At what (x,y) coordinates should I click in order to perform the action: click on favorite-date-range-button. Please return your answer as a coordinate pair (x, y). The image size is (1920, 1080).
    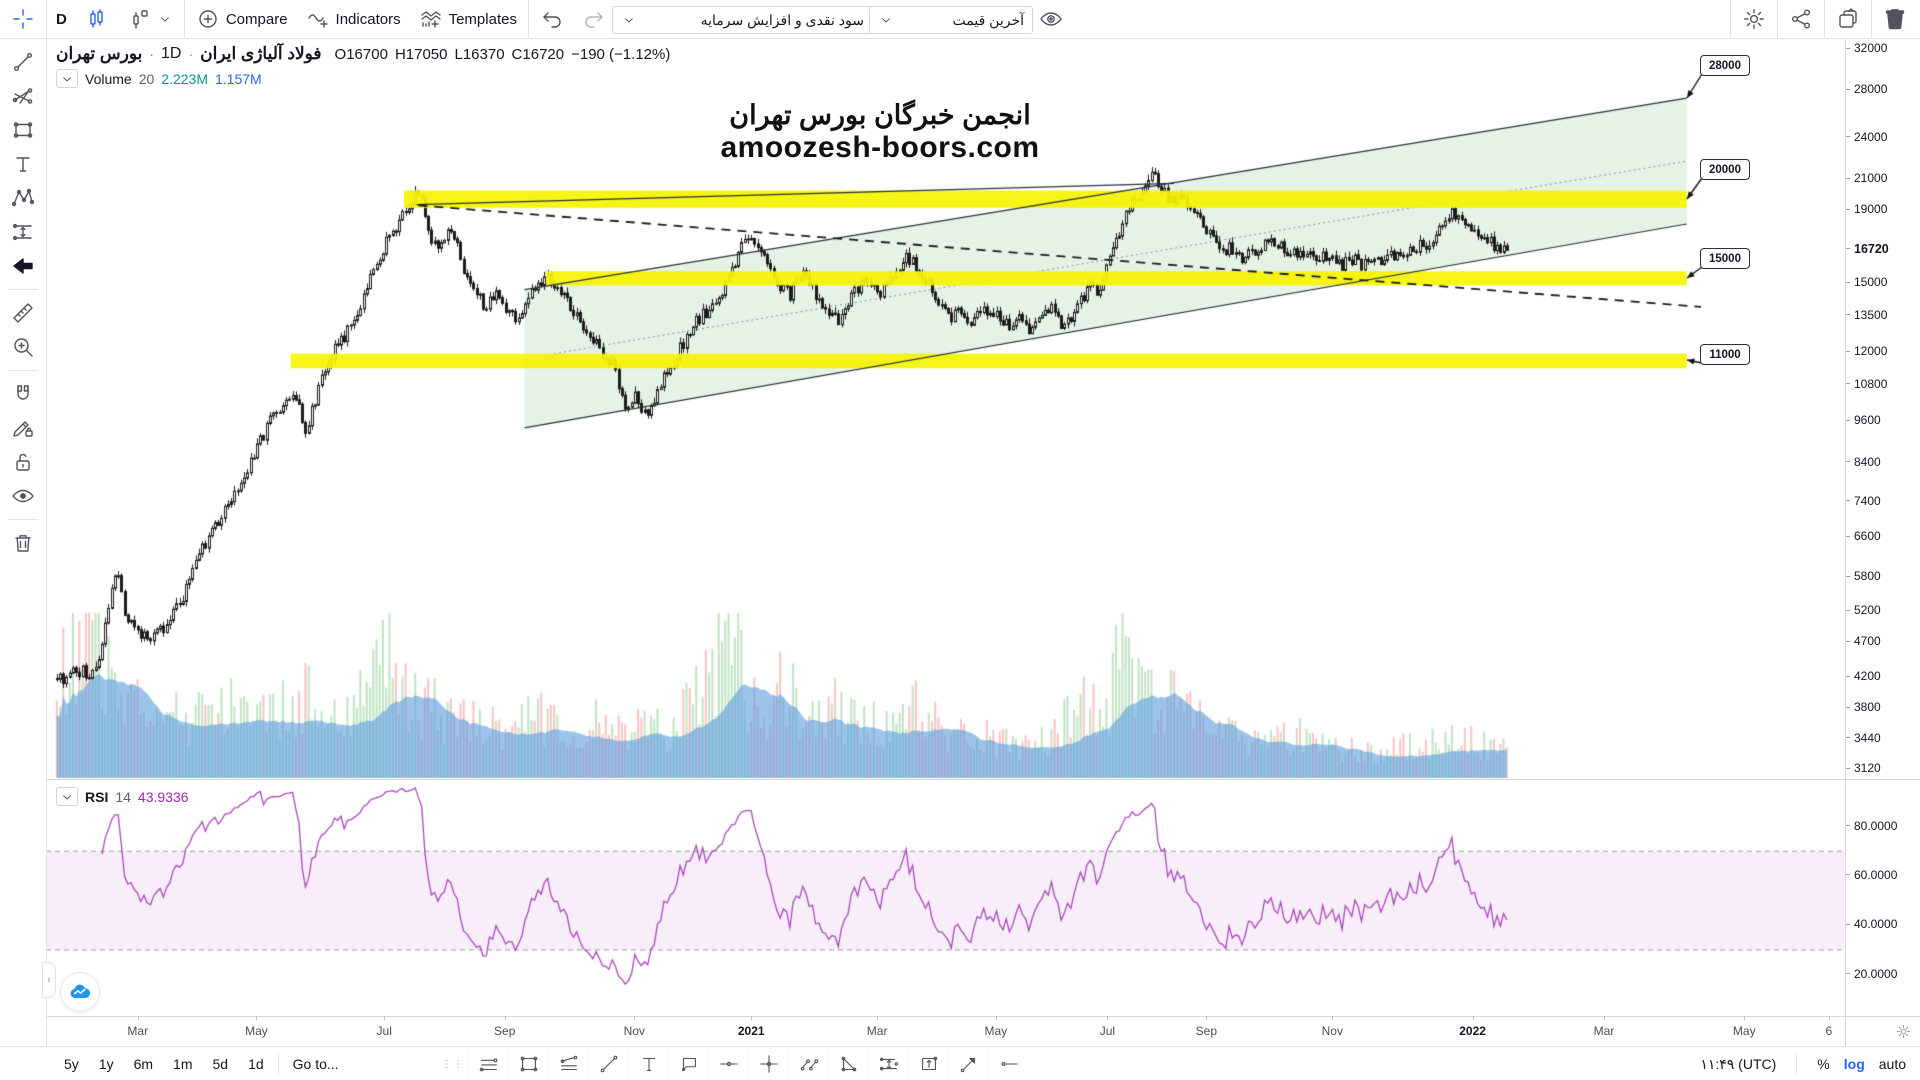
    Looking at the image, I should click on (888, 1063).